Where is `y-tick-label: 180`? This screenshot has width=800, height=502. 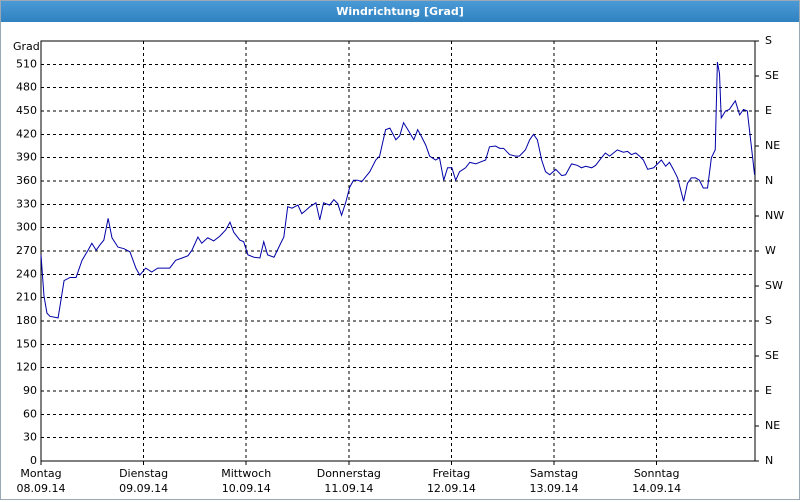
y-tick-label: 180 is located at coordinates (26, 320).